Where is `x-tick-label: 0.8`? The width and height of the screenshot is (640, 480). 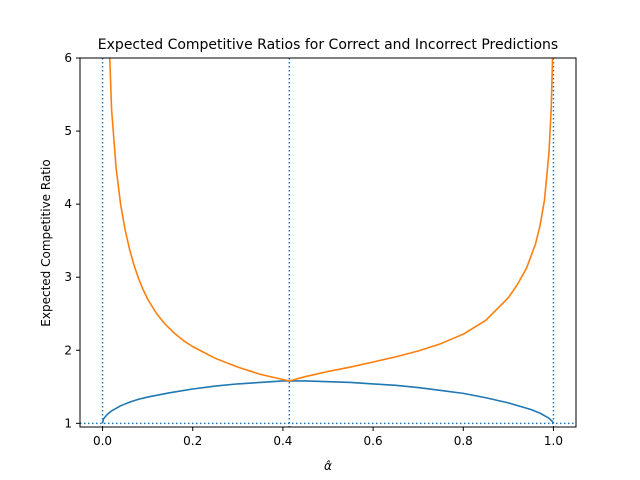
x-tick-label: 0.8 is located at coordinates (463, 441).